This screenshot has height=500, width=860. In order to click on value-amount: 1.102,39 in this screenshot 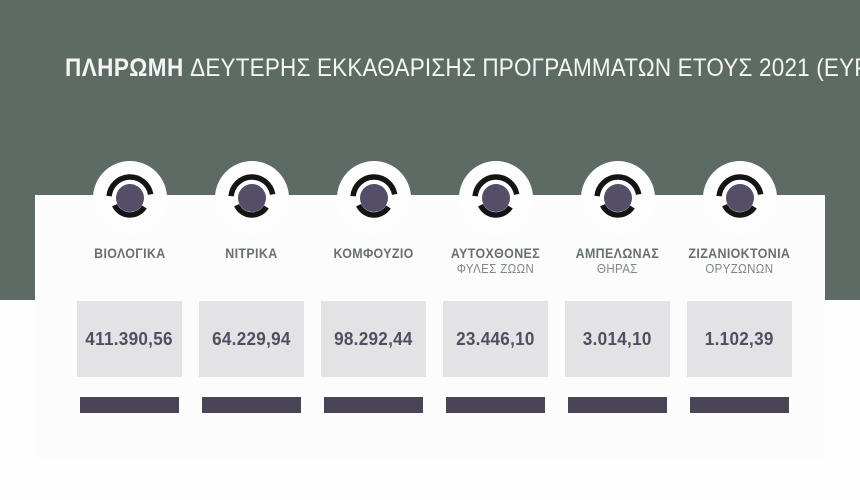, I will do `click(739, 338)`.